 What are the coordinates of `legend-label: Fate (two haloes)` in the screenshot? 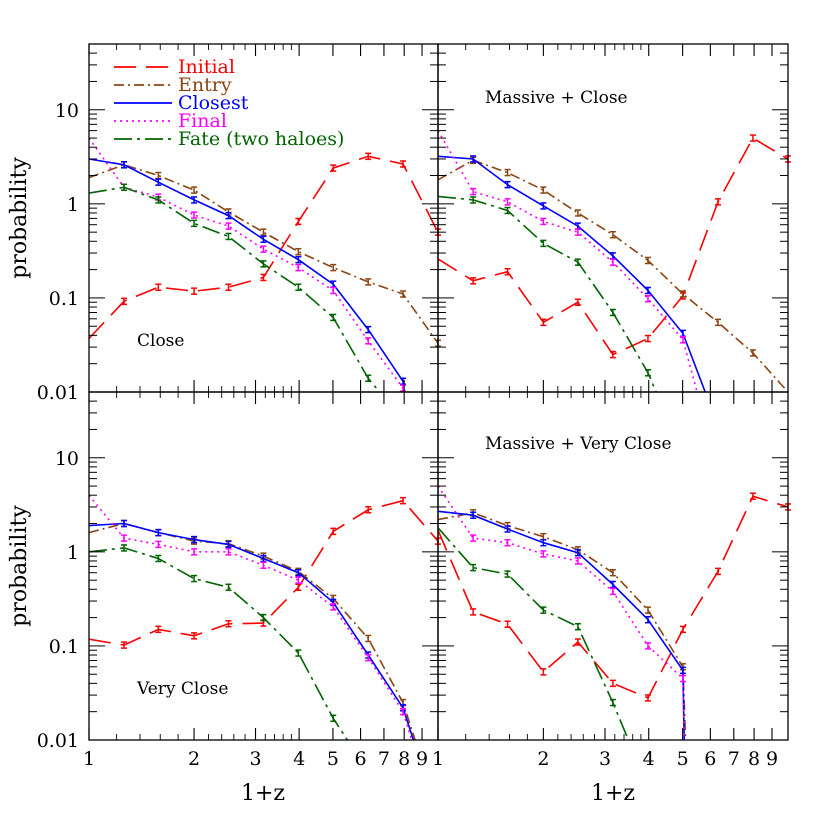 It's located at (261, 139).